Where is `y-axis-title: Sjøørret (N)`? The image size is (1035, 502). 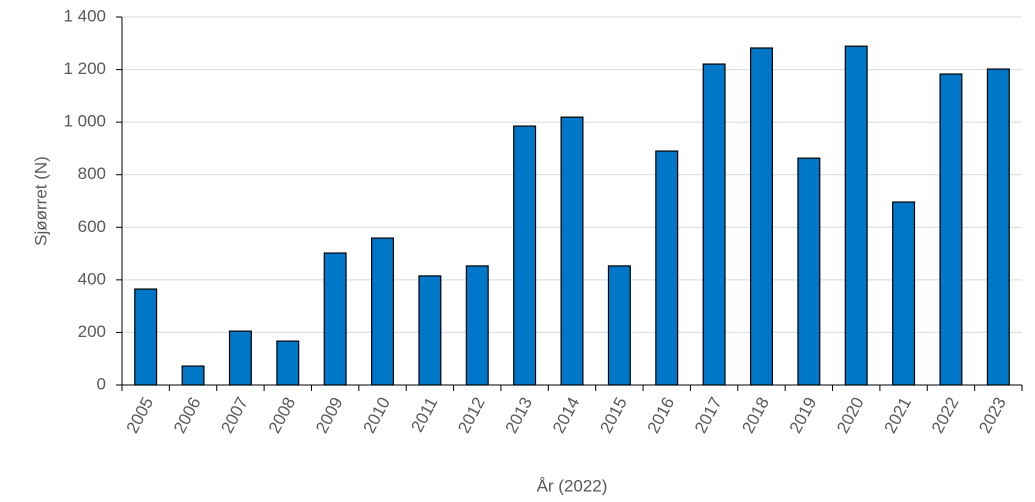 y-axis-title: Sjøørret (N) is located at coordinates (40, 201).